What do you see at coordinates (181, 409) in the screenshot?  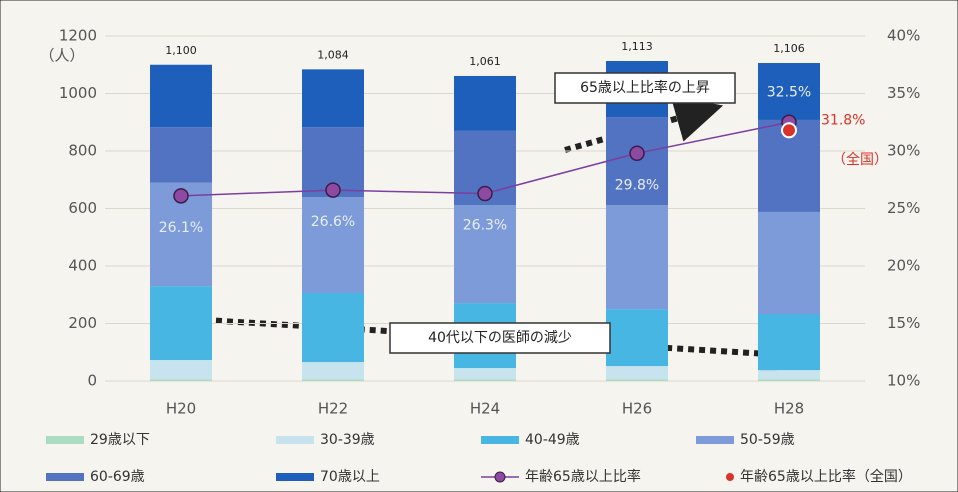 I see `x-tick-label: H20` at bounding box center [181, 409].